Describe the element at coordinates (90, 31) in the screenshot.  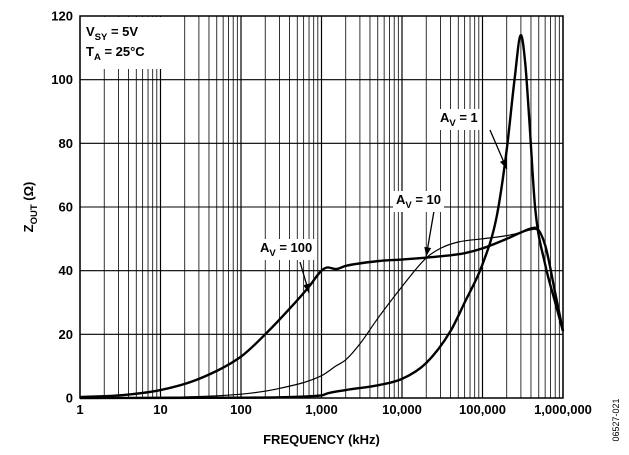
I see `condition-0-main: V` at that location.